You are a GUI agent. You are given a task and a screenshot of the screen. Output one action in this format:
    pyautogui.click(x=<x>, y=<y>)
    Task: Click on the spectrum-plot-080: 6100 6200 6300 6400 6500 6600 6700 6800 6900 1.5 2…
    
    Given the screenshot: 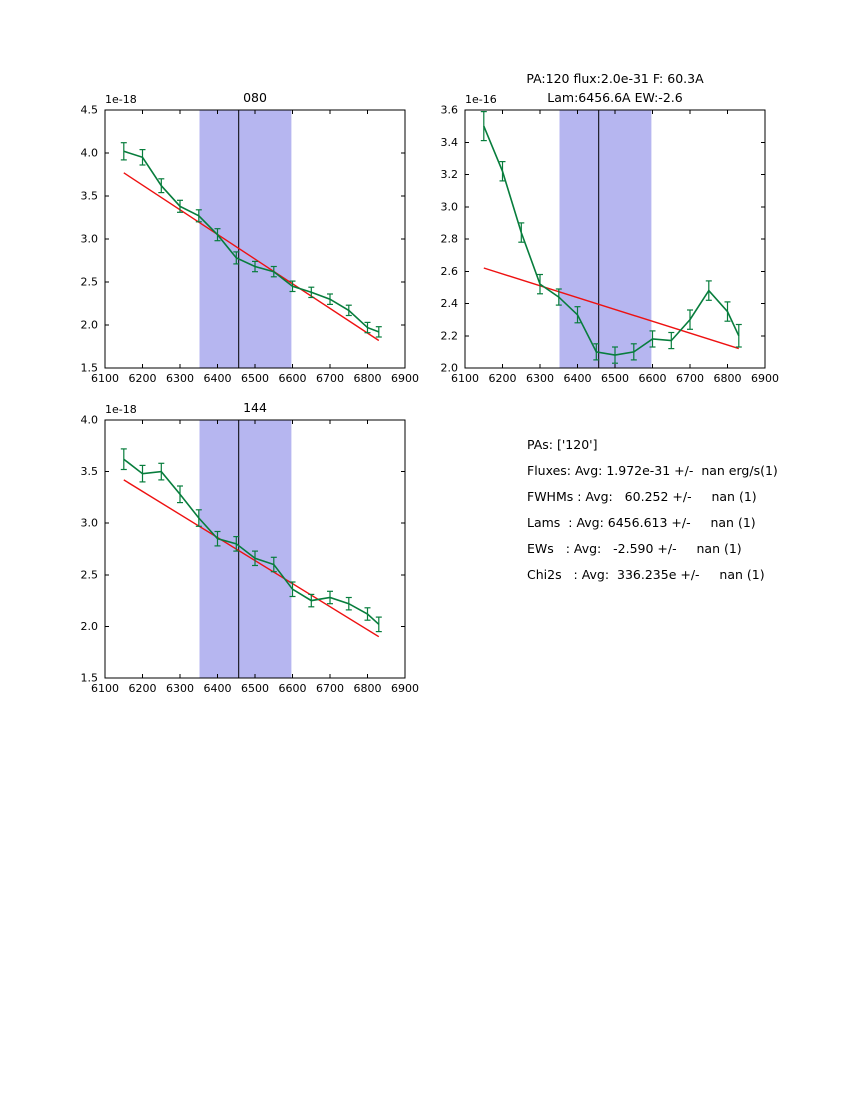 What is the action you would take?
    pyautogui.click(x=235, y=230)
    